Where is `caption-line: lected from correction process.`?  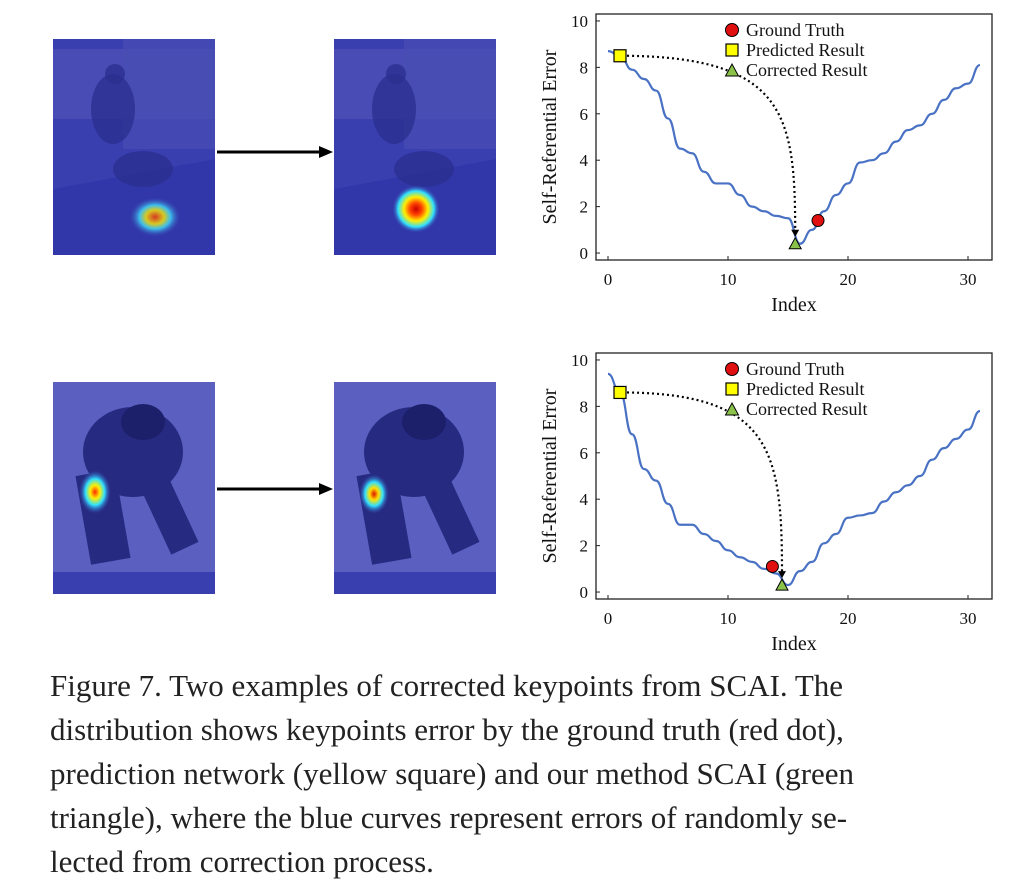
caption-line: lected from correction process. is located at coordinates (242, 861).